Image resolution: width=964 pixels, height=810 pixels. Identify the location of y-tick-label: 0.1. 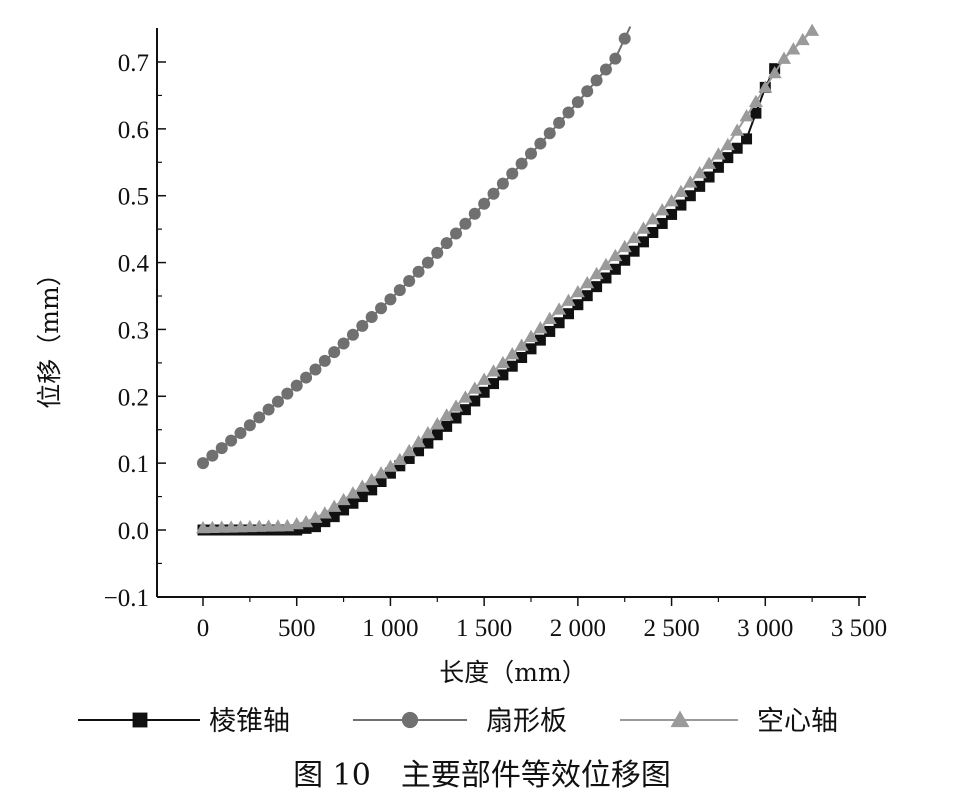
(133, 464).